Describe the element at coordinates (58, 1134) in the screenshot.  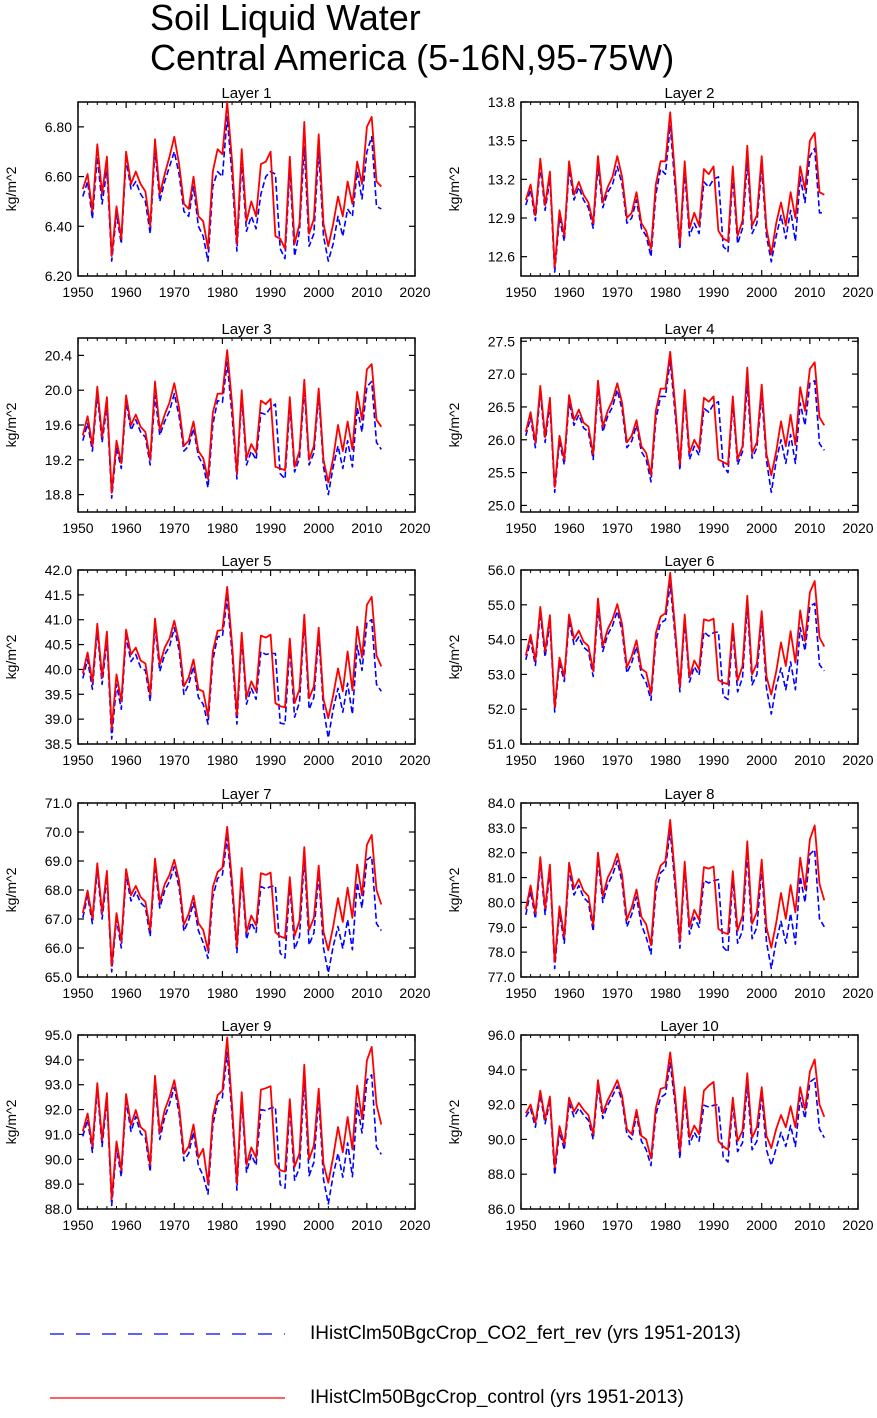
I see `y-tick-label: 91.0` at that location.